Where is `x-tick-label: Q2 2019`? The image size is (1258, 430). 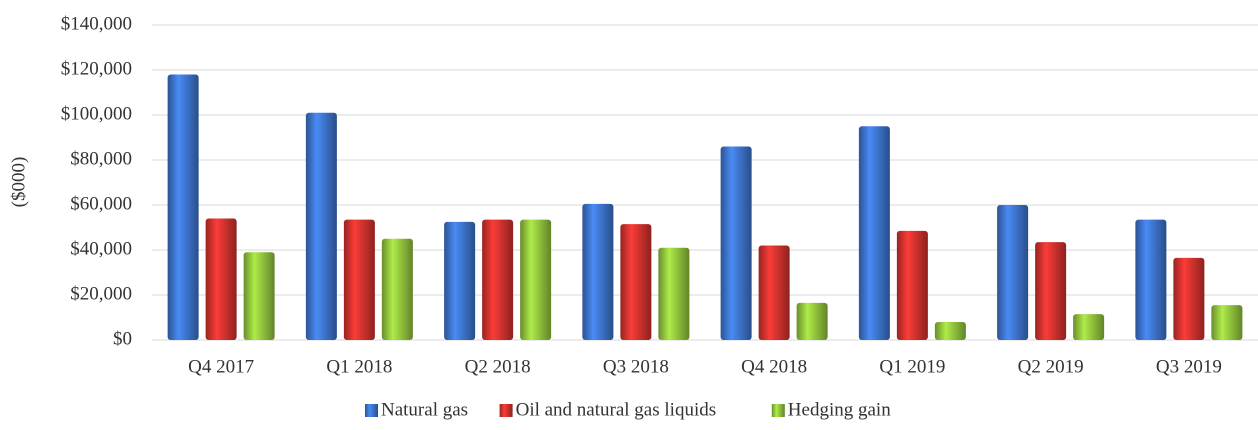 x-tick-label: Q2 2019 is located at coordinates (1051, 366).